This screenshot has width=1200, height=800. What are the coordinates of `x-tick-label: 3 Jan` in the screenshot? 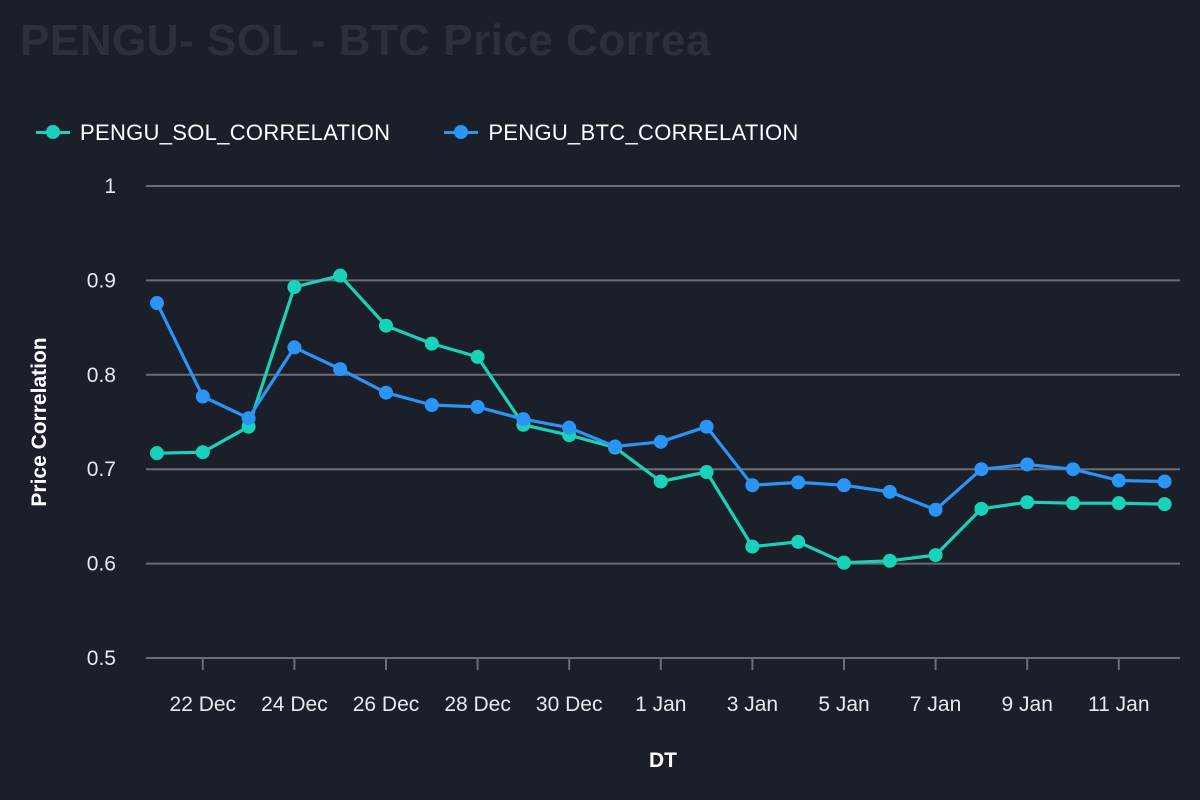 It's located at (752, 704).